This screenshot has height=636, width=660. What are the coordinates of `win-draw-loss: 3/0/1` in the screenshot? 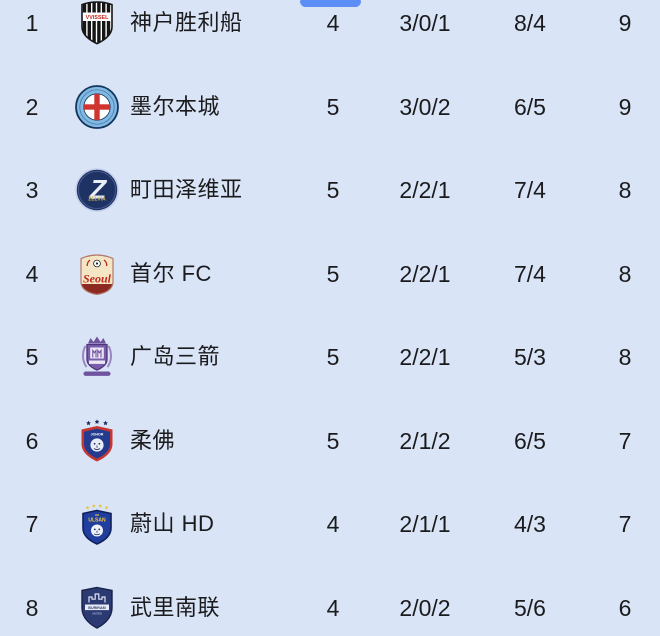 It's located at (425, 23).